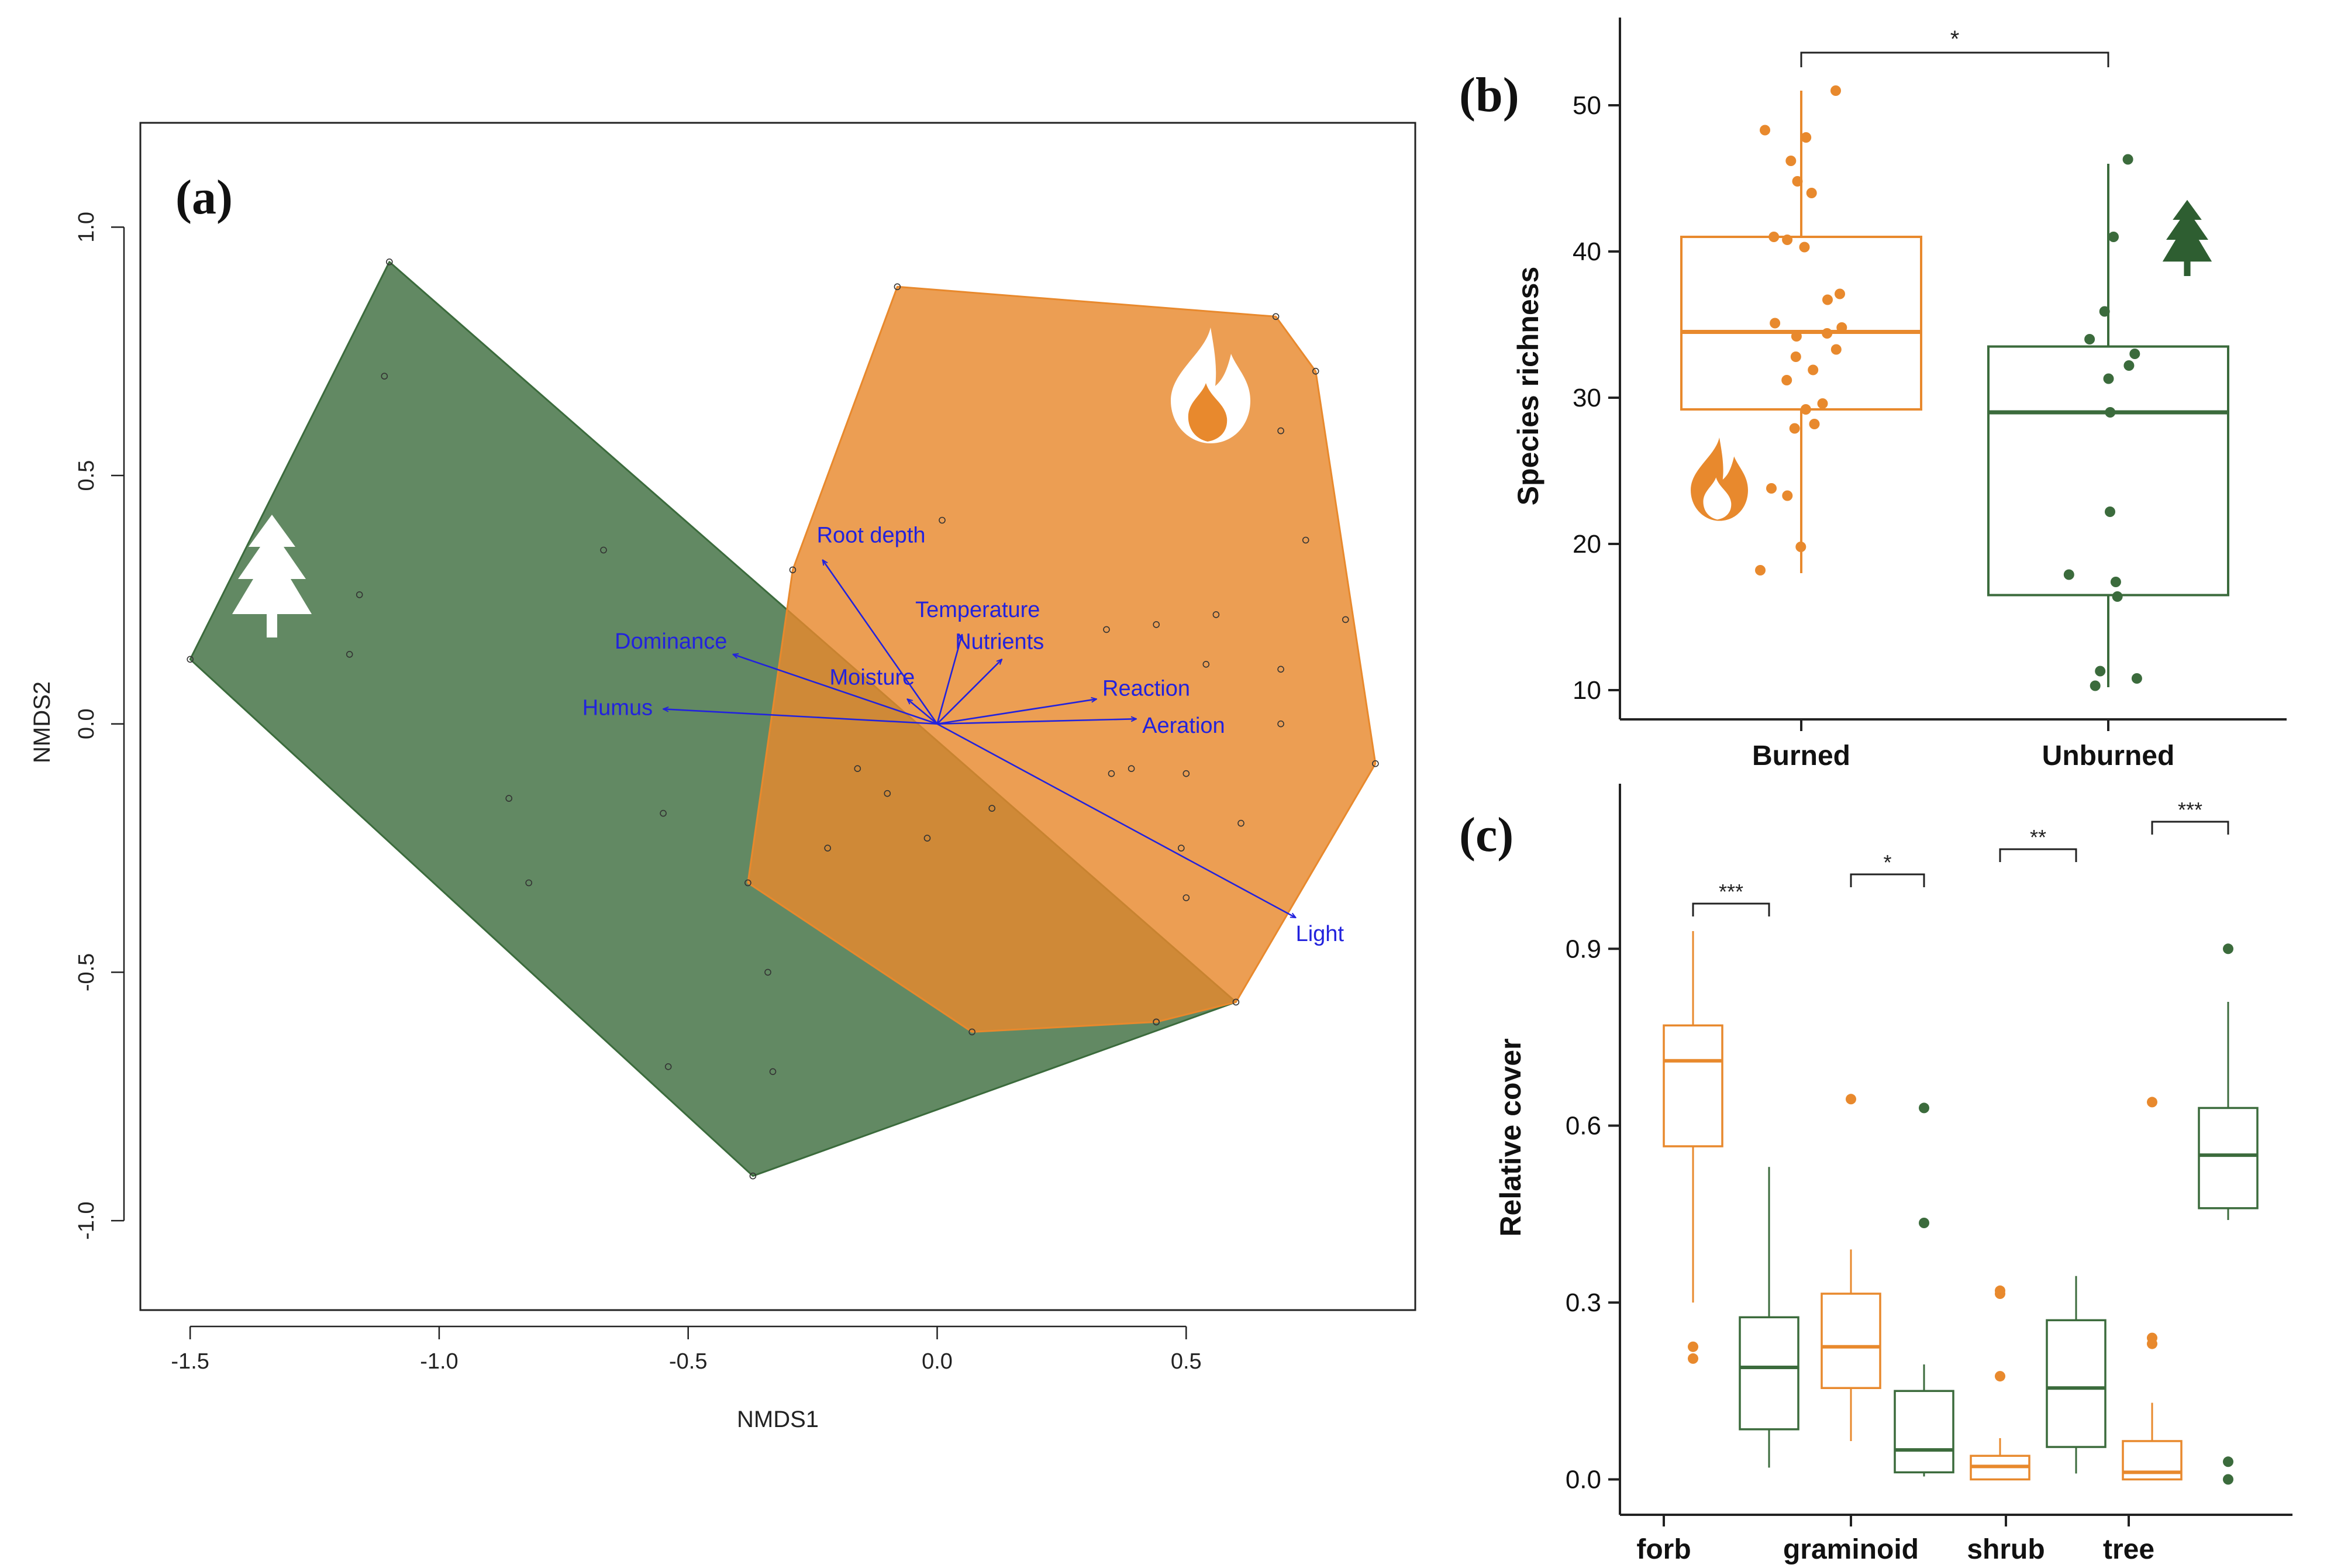 The image size is (2334, 1568). I want to click on vector-label-temperature: Temperature, so click(977, 610).